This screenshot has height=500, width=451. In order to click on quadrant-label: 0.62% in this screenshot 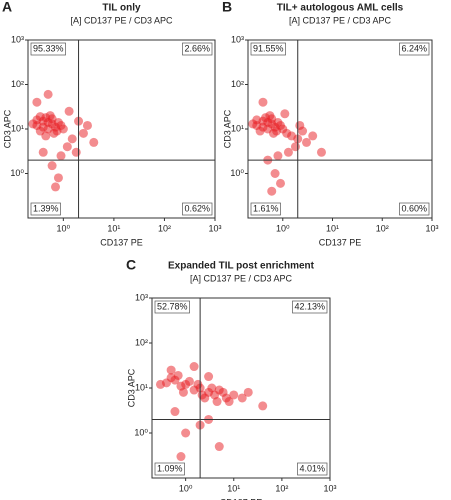, I will do `click(197, 208)`.